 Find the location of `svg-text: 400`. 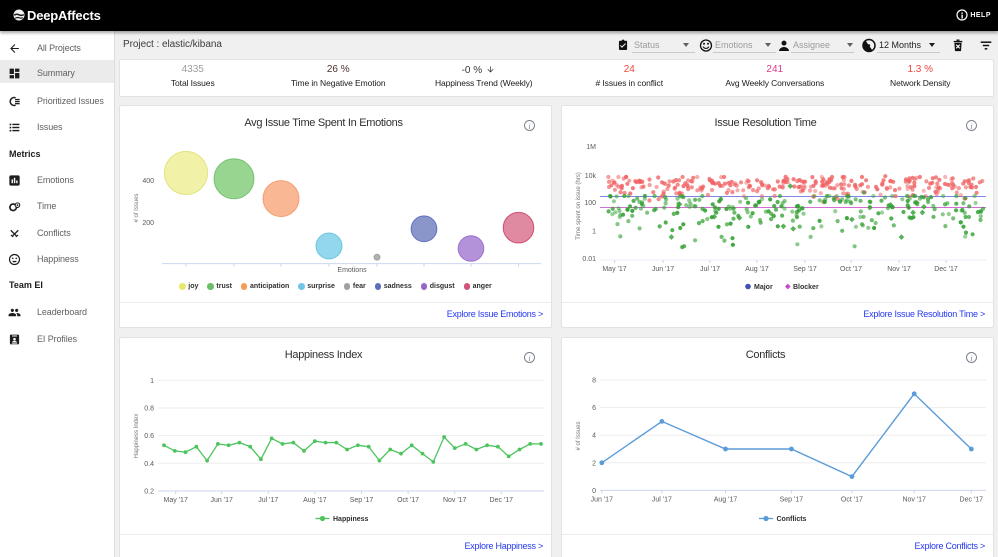

svg-text: 400 is located at coordinates (148, 181).